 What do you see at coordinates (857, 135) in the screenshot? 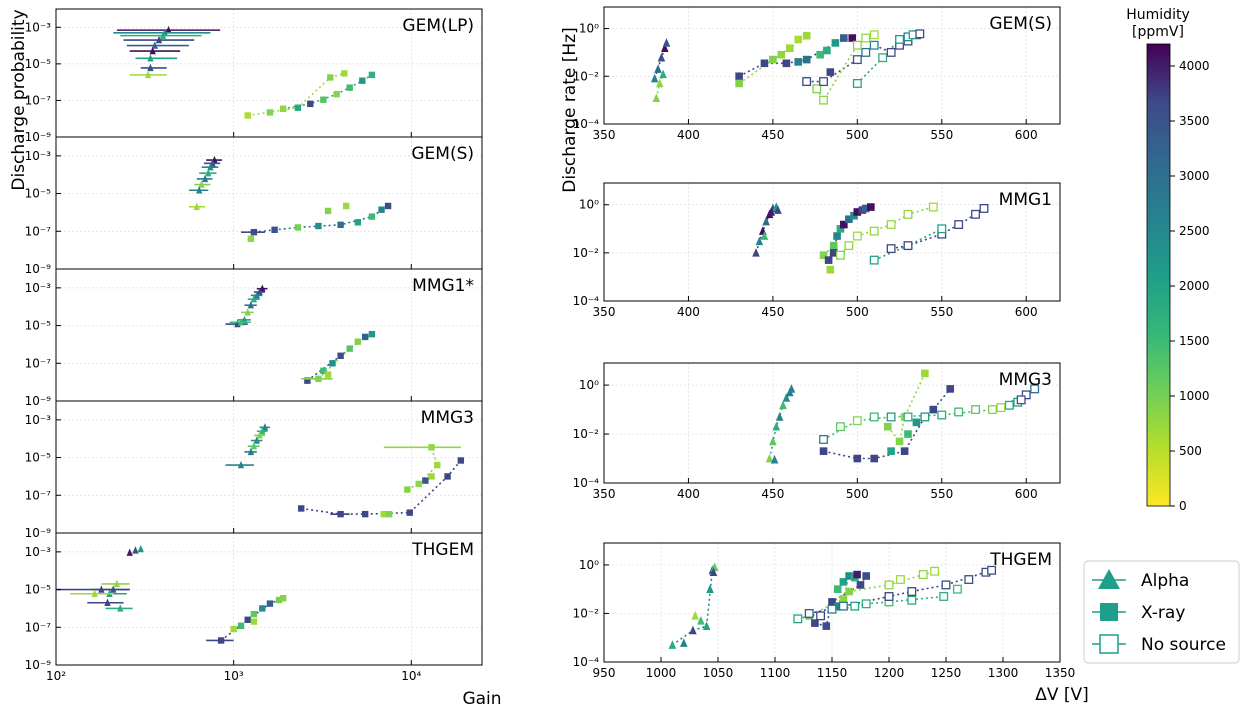
I see `x-tick-label: 500` at bounding box center [857, 135].